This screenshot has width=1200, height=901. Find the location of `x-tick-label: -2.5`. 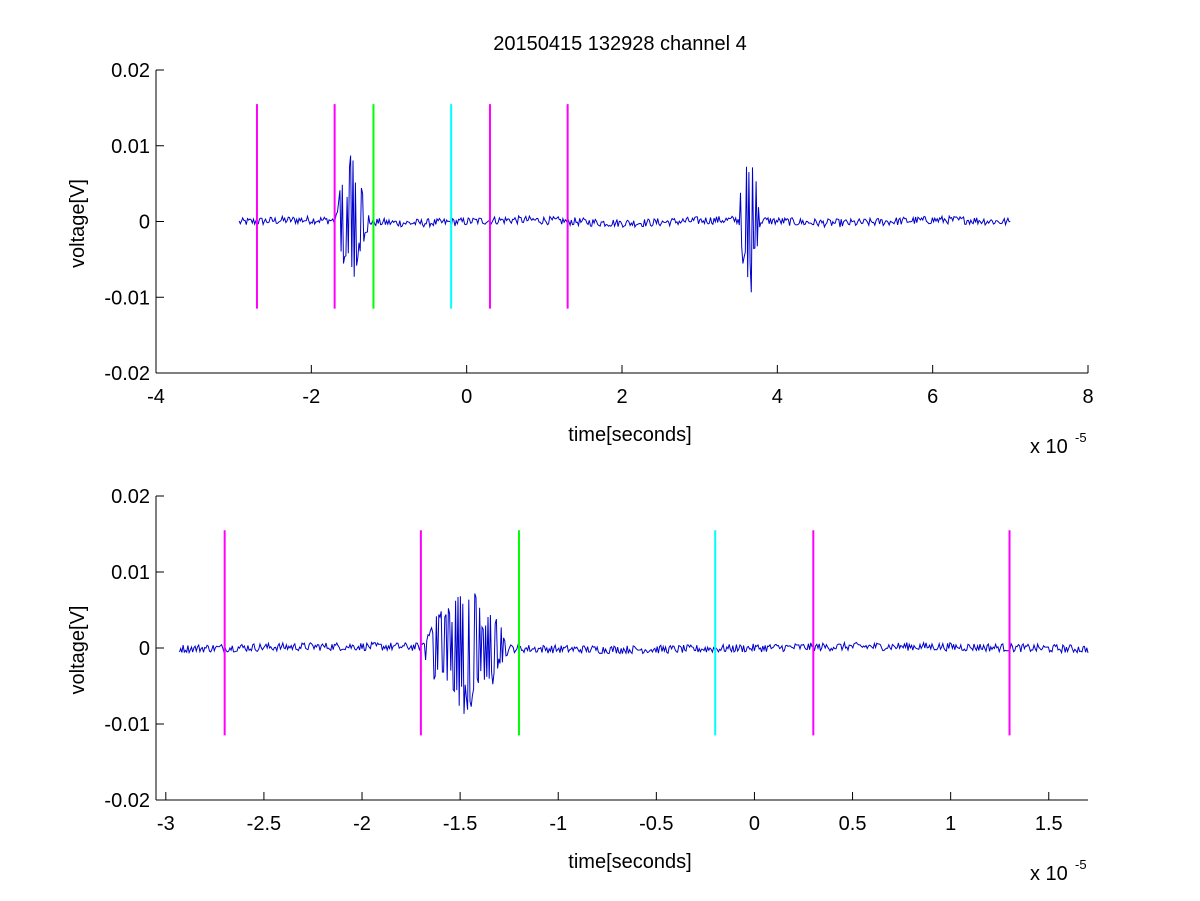

x-tick-label: -2.5 is located at coordinates (264, 824).